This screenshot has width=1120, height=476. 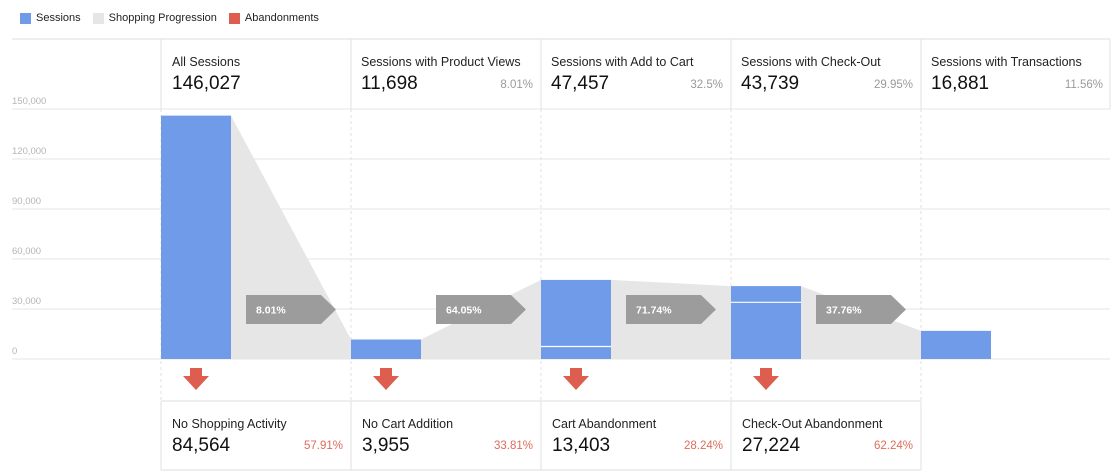 What do you see at coordinates (706, 85) in the screenshot?
I see `step-pct-add-to-cart: 32.5%` at bounding box center [706, 85].